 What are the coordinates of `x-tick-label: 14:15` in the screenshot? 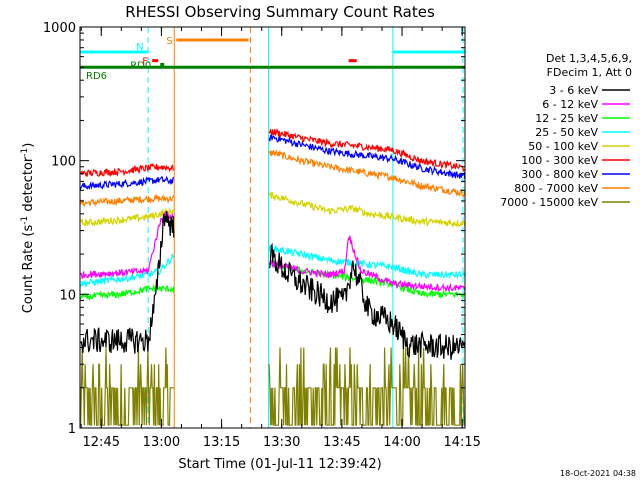 It's located at (461, 442).